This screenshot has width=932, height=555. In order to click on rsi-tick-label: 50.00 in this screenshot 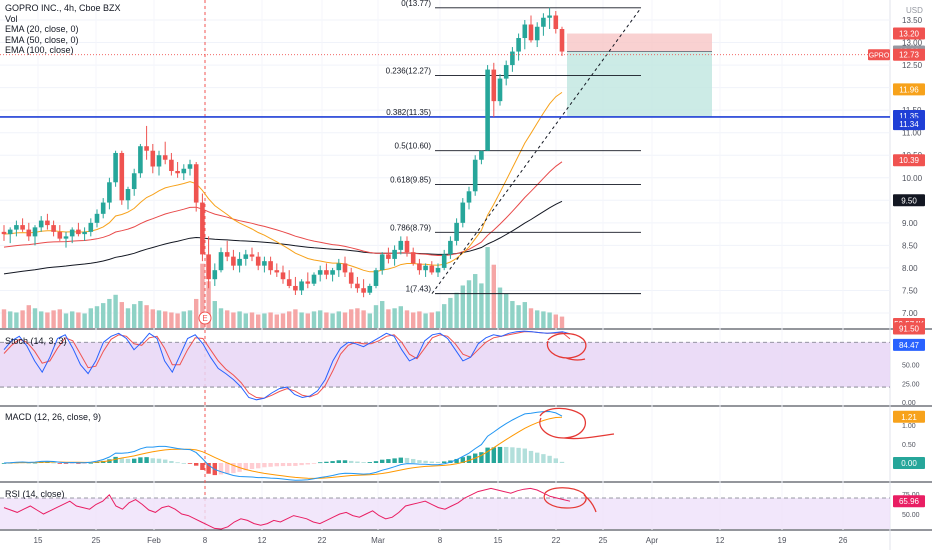, I will do `click(911, 515)`.